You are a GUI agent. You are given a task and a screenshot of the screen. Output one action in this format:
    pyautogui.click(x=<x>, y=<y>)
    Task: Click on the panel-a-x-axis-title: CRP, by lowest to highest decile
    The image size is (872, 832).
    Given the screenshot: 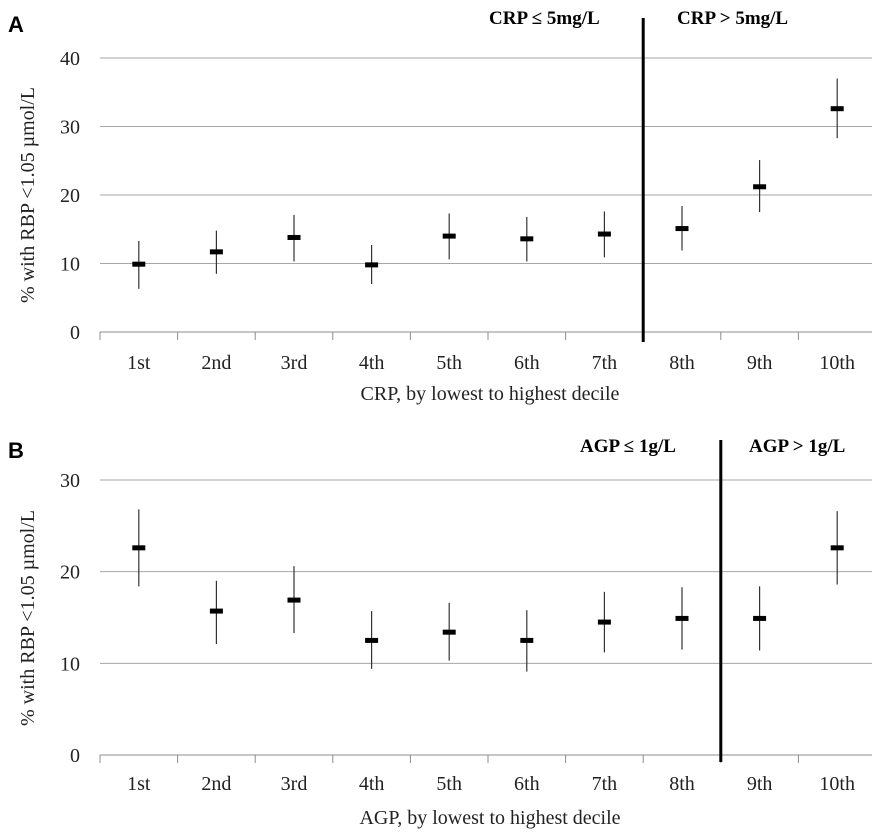 What is the action you would take?
    pyautogui.click(x=490, y=394)
    